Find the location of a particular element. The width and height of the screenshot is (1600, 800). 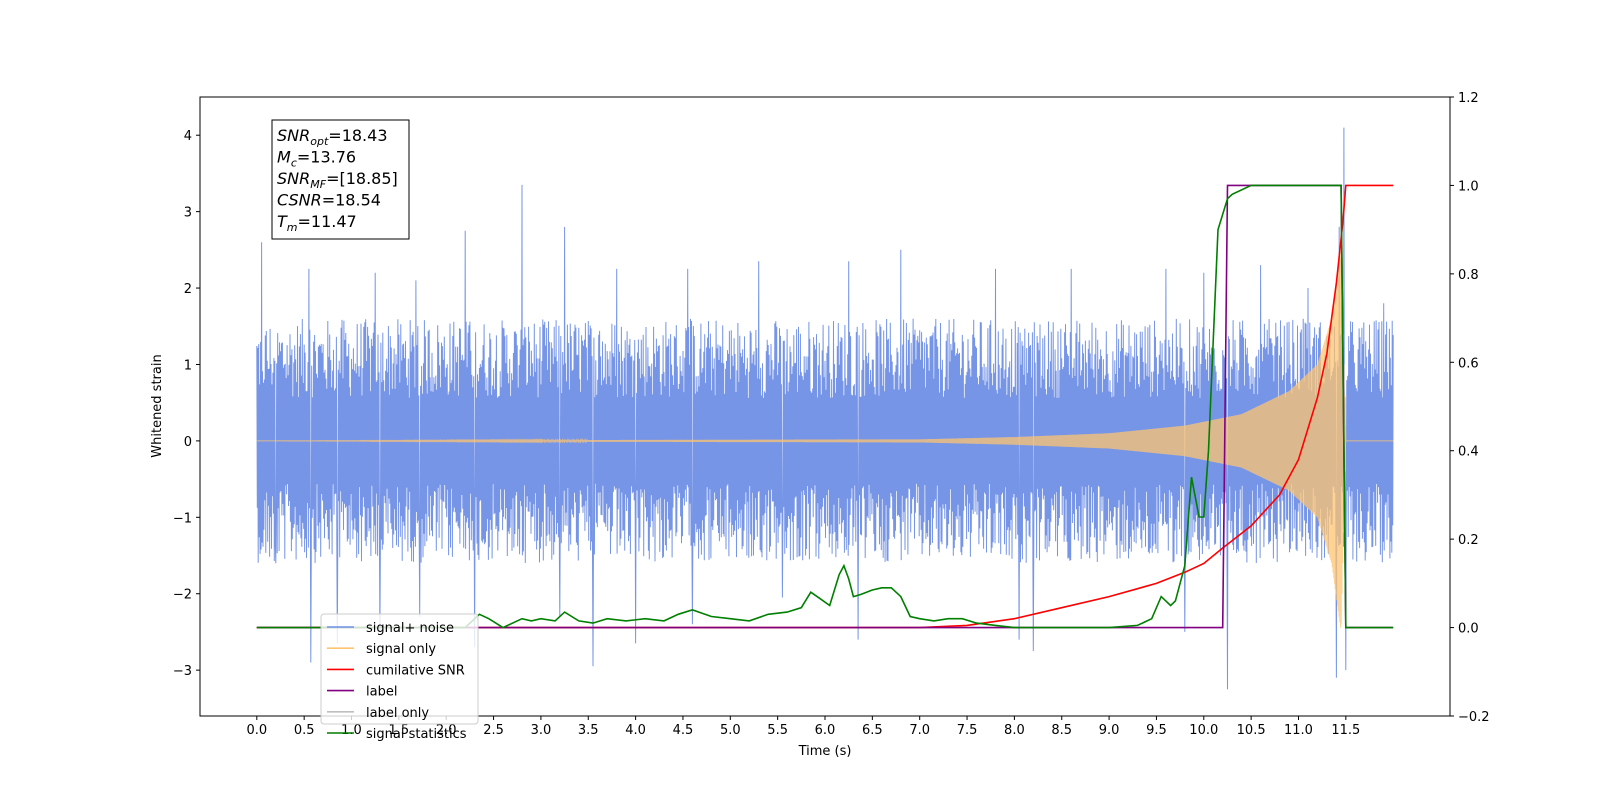

x-tick-label: 5.5 is located at coordinates (777, 730).